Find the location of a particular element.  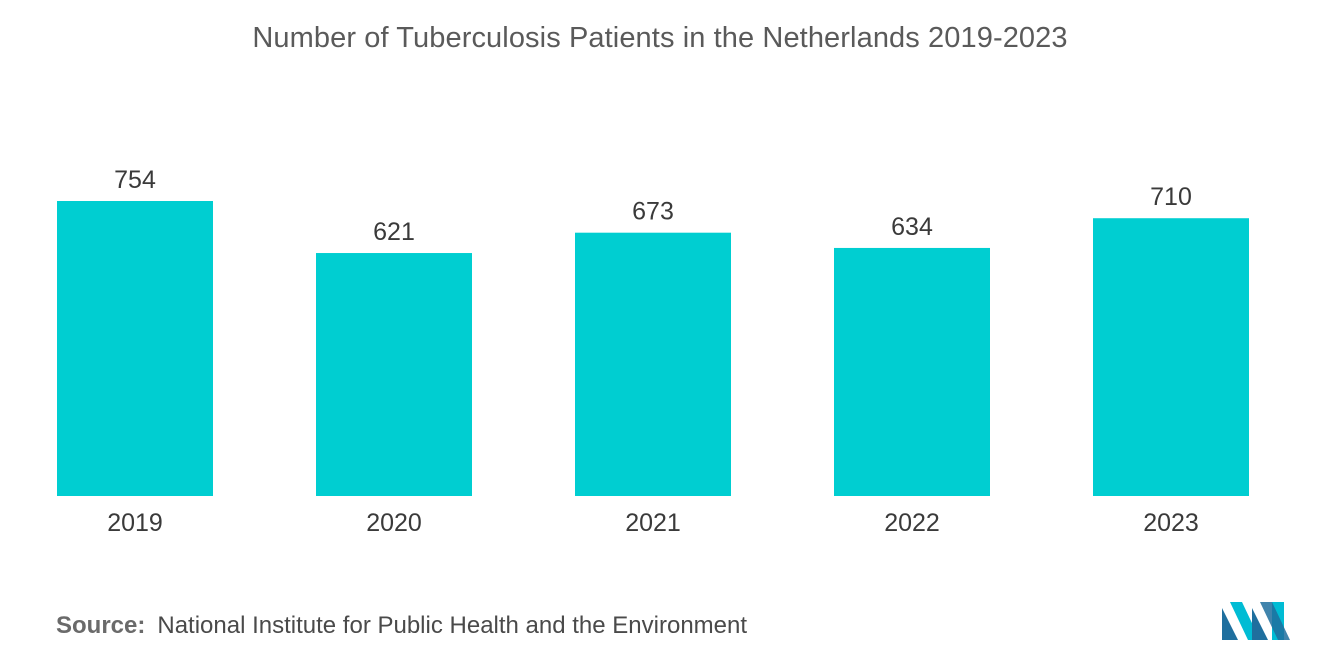

x-tick-label-2023: 2023 is located at coordinates (1171, 523).